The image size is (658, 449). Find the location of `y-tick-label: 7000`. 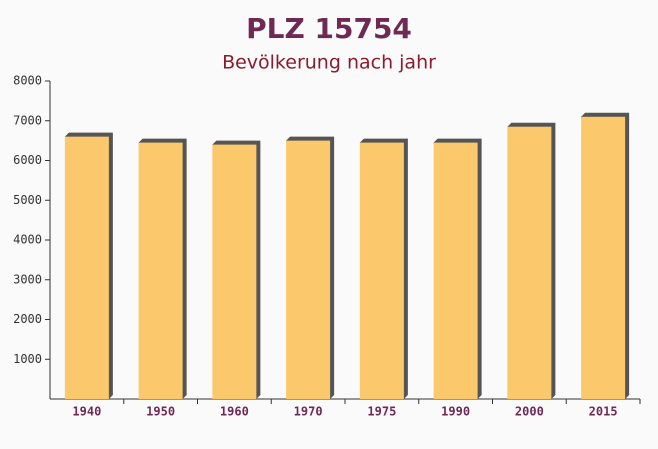

y-tick-label: 7000 is located at coordinates (27, 120).